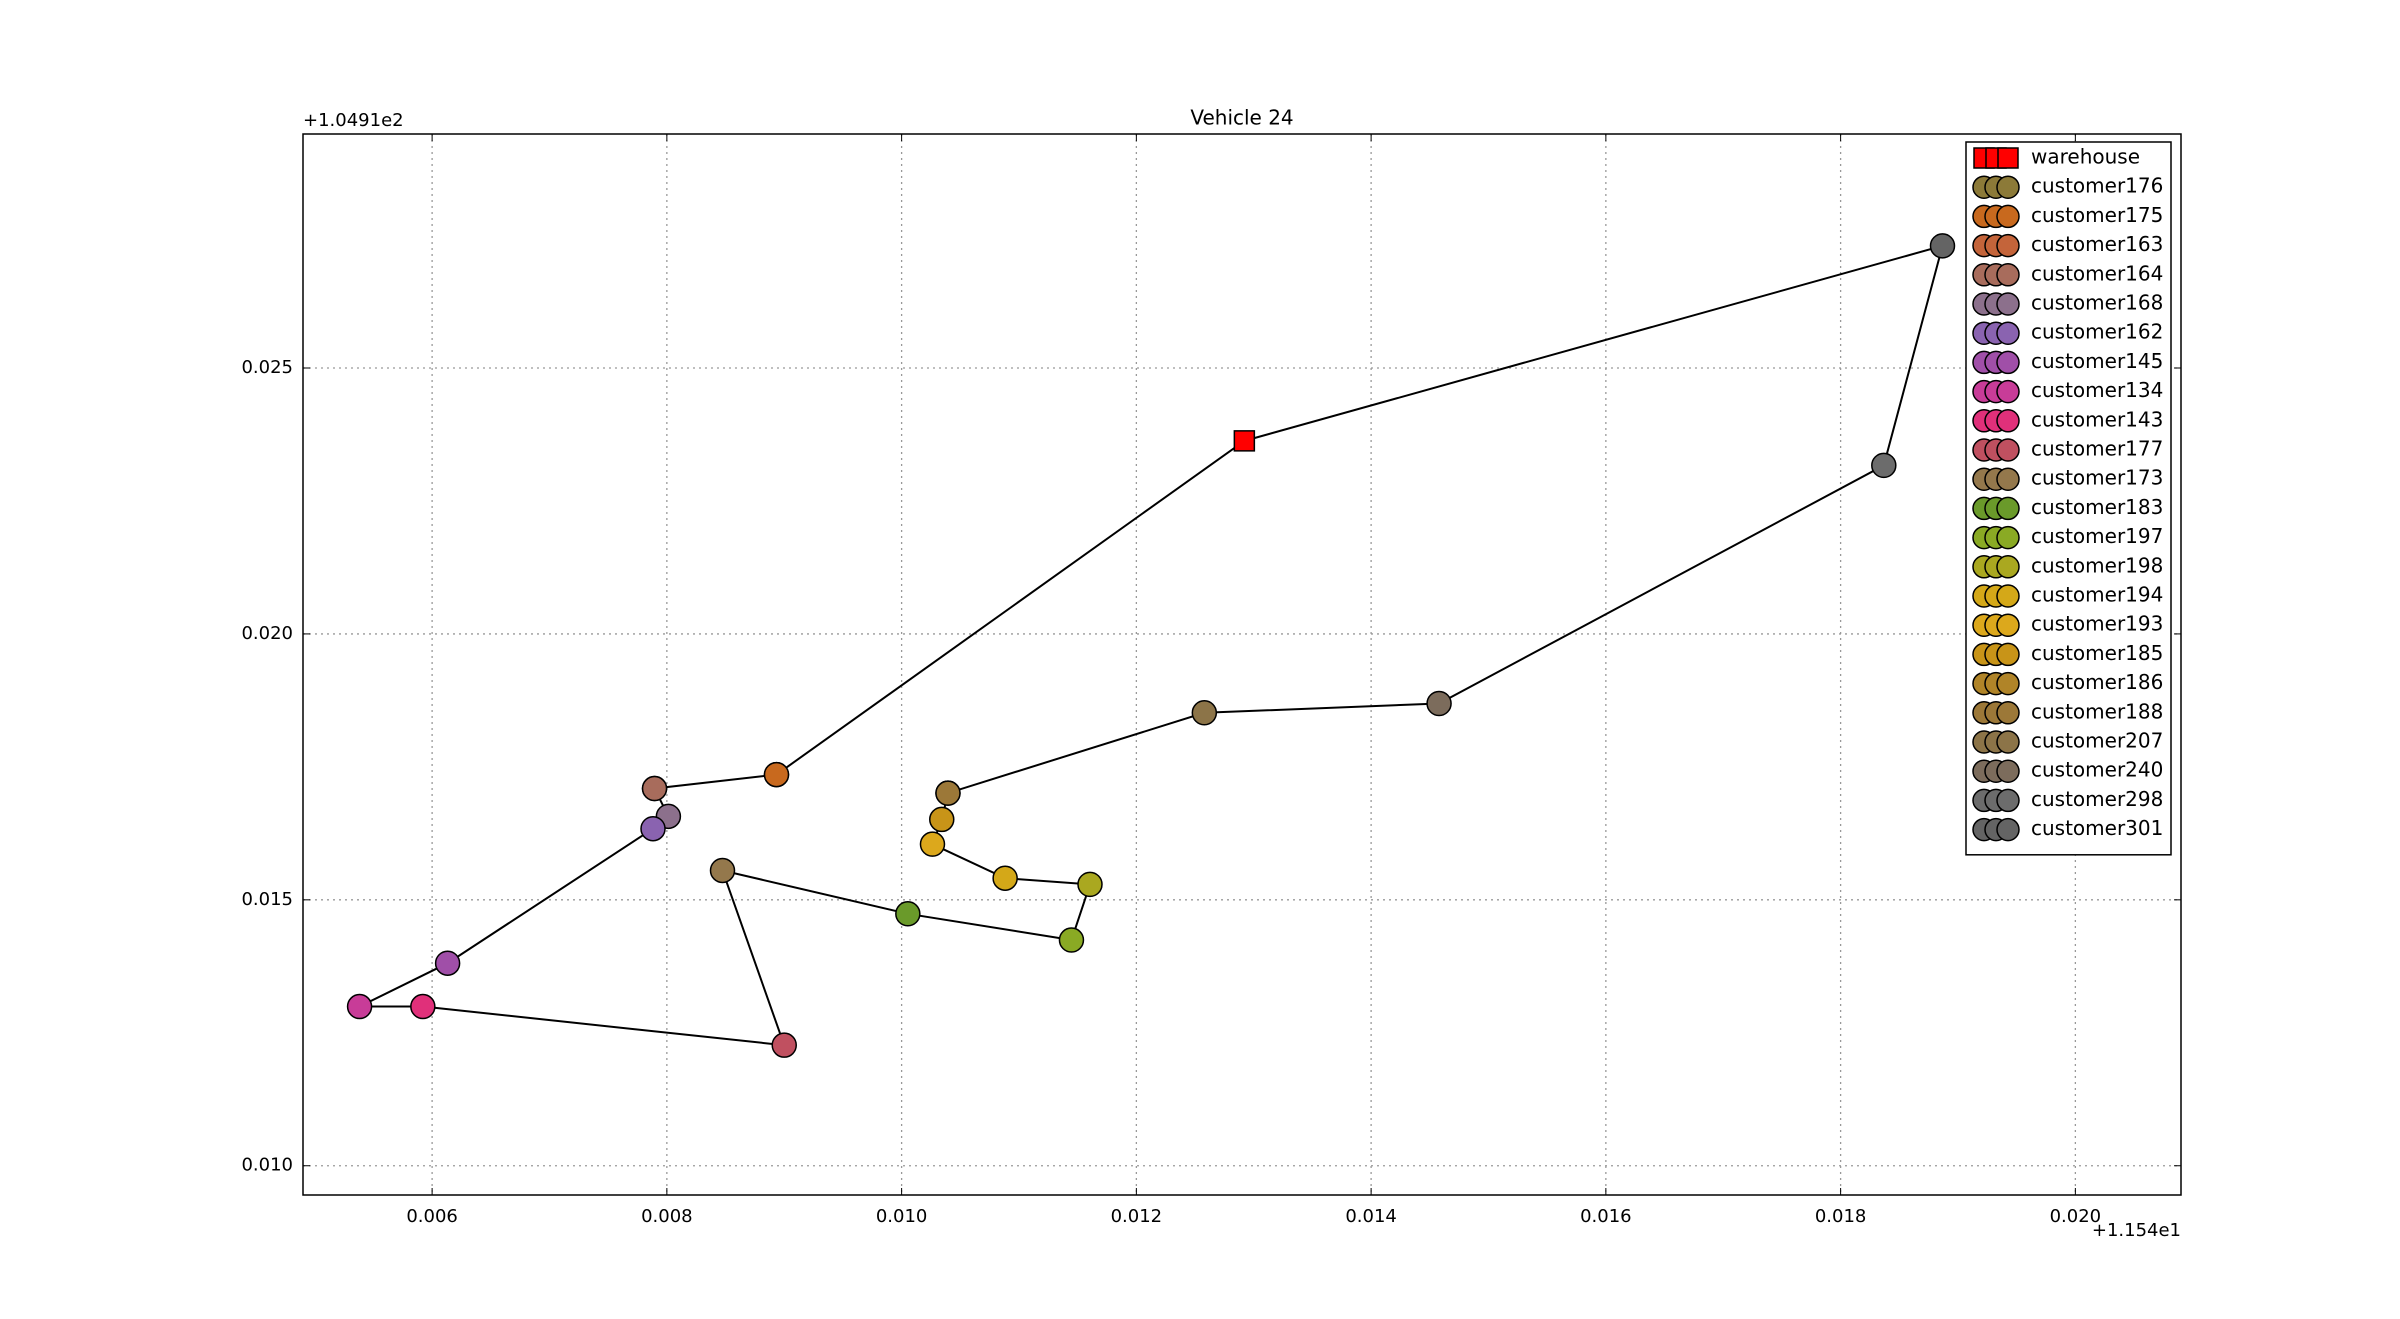 Image resolution: width=2400 pixels, height=1319 pixels. What do you see at coordinates (2097, 449) in the screenshot?
I see `legend-label: customer177` at bounding box center [2097, 449].